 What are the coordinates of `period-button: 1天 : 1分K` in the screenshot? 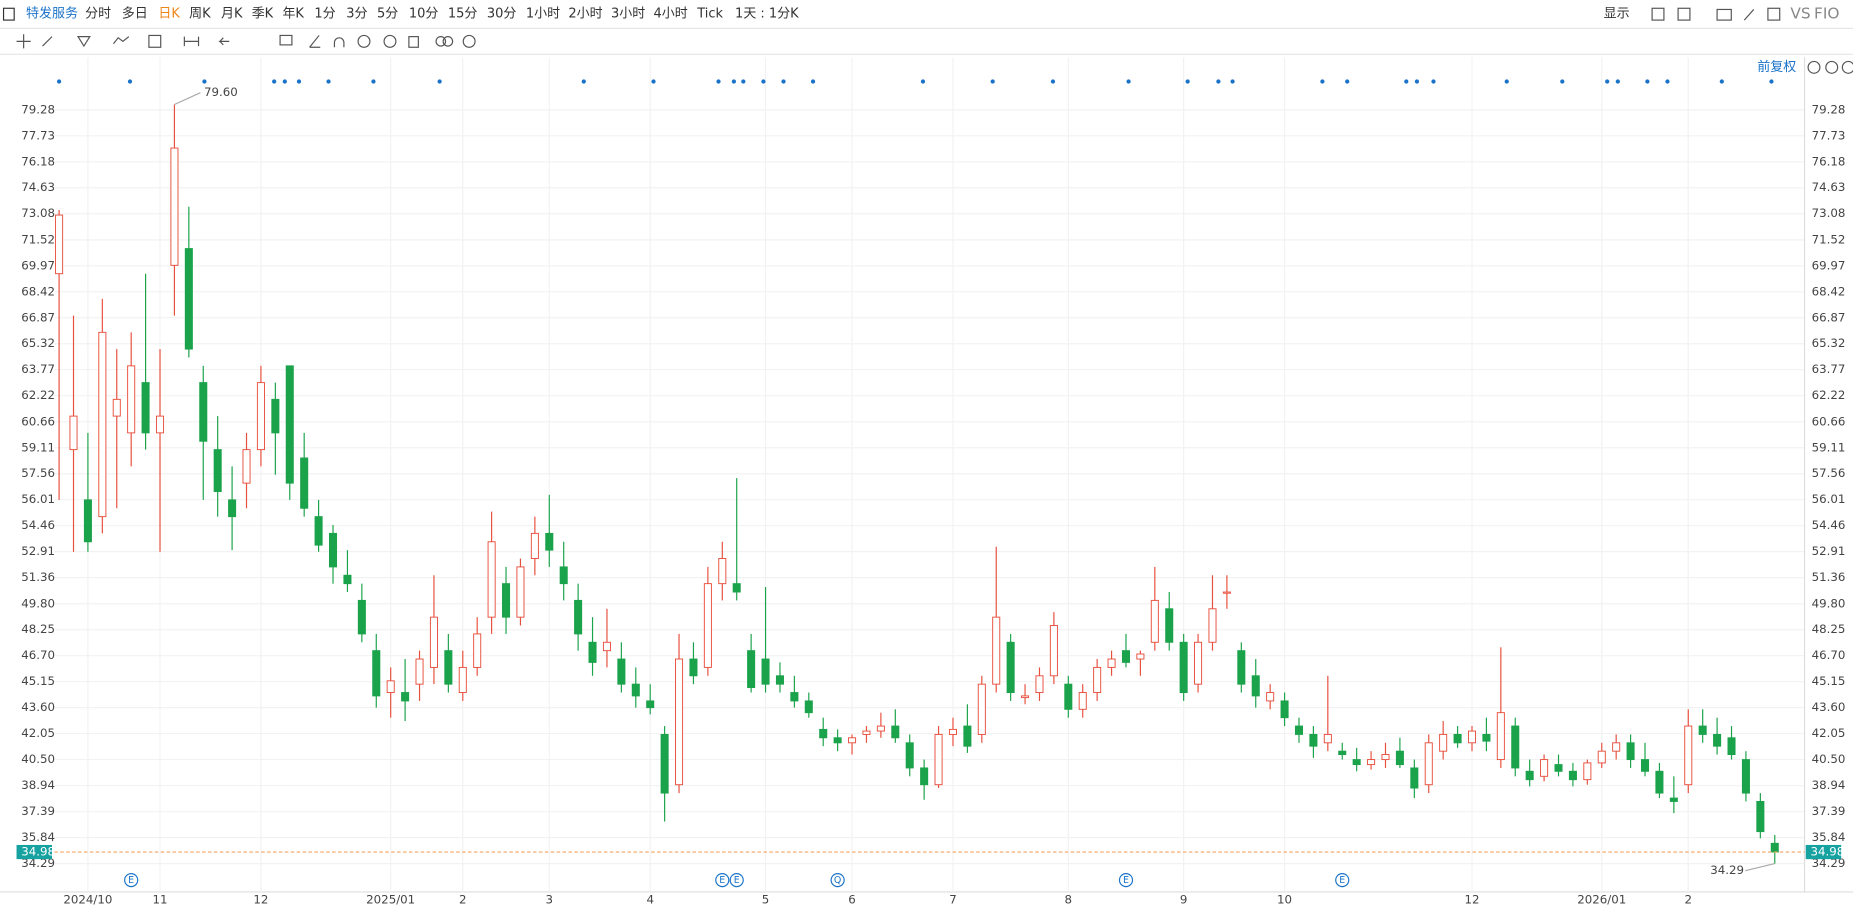 It's located at (767, 14).